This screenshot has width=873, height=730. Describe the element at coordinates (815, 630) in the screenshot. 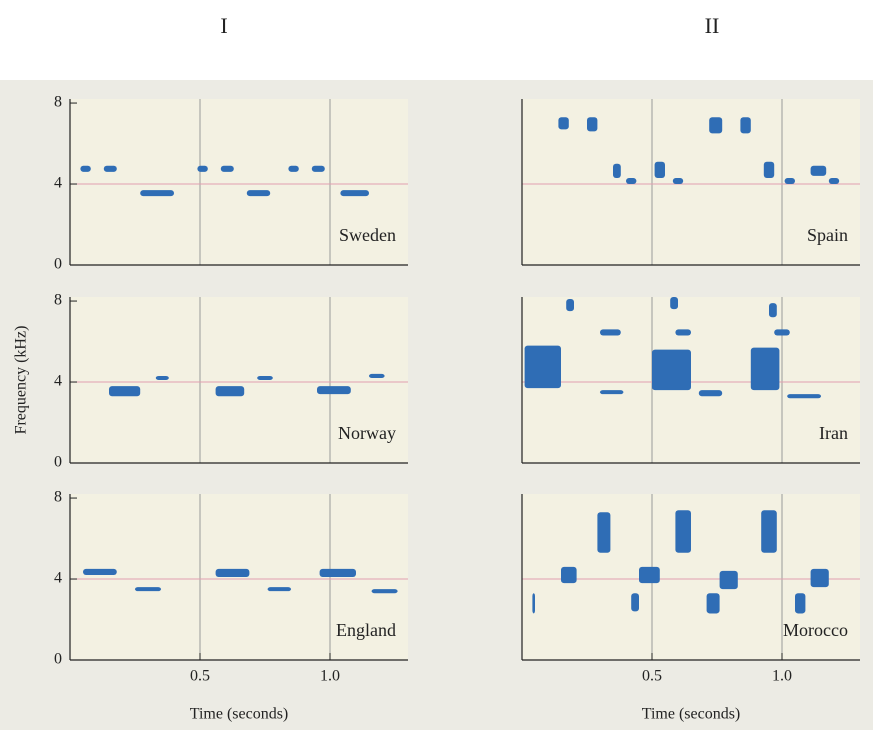

I see `panel-title: Morocco` at that location.